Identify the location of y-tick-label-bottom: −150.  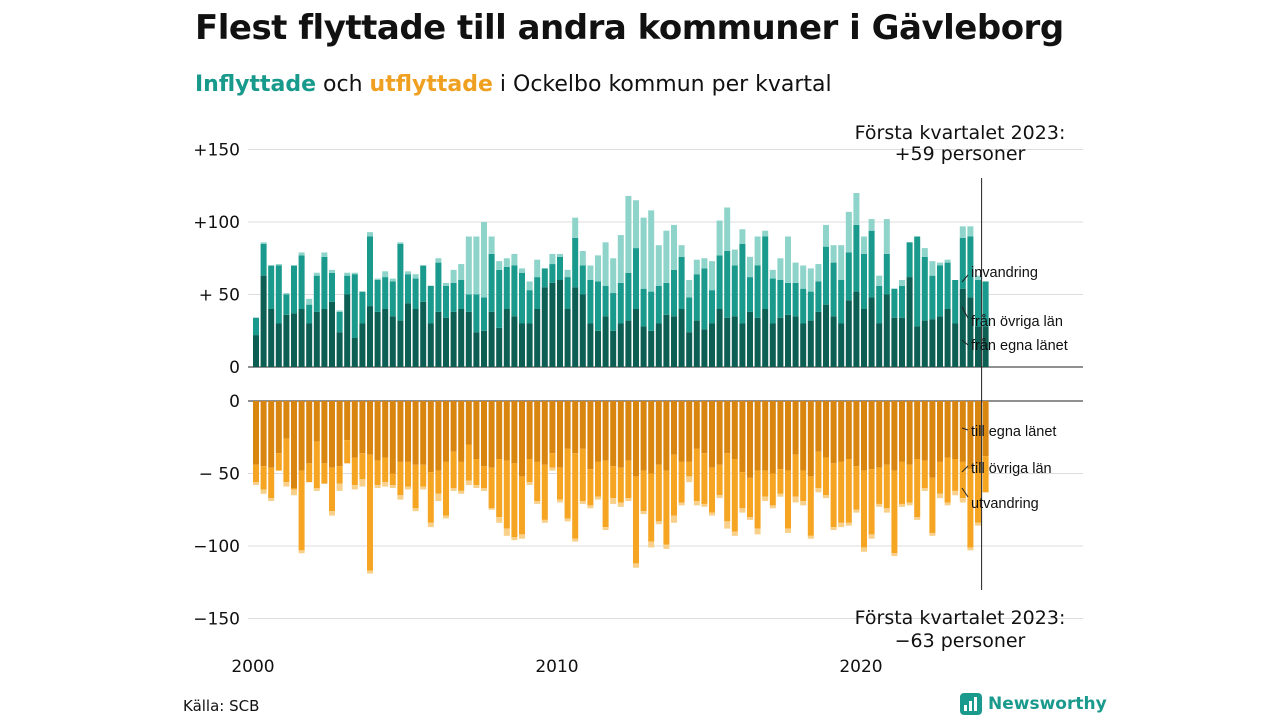
(216, 620).